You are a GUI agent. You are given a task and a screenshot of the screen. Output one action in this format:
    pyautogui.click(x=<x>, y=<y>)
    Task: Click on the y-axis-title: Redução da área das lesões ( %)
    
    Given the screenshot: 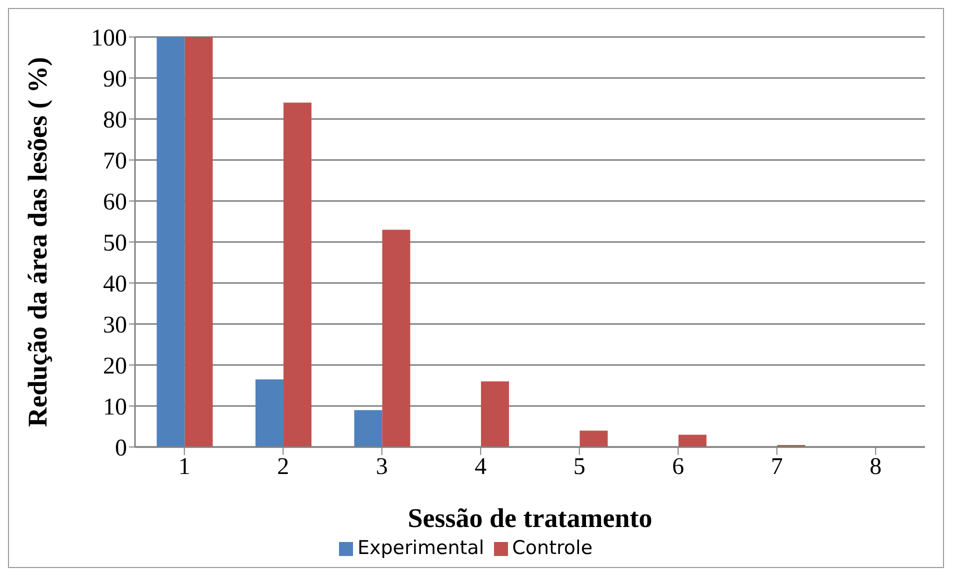 What is the action you would take?
    pyautogui.click(x=37, y=242)
    